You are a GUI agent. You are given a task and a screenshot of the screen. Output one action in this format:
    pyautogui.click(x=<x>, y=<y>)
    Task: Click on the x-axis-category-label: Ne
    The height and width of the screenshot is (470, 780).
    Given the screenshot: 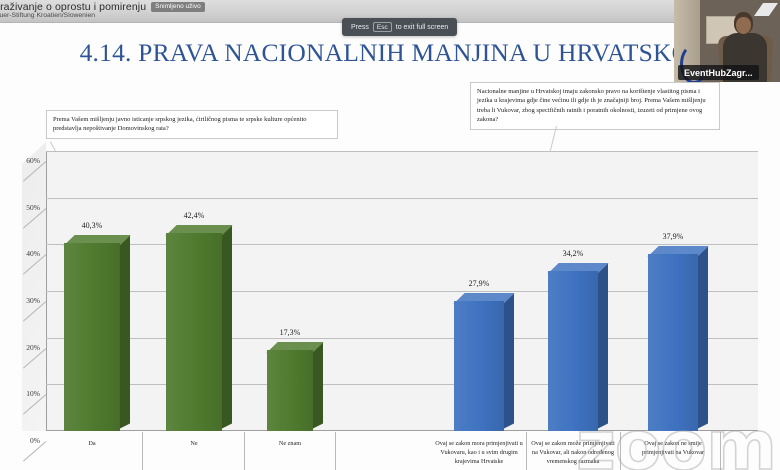 What is the action you would take?
    pyautogui.click(x=194, y=443)
    